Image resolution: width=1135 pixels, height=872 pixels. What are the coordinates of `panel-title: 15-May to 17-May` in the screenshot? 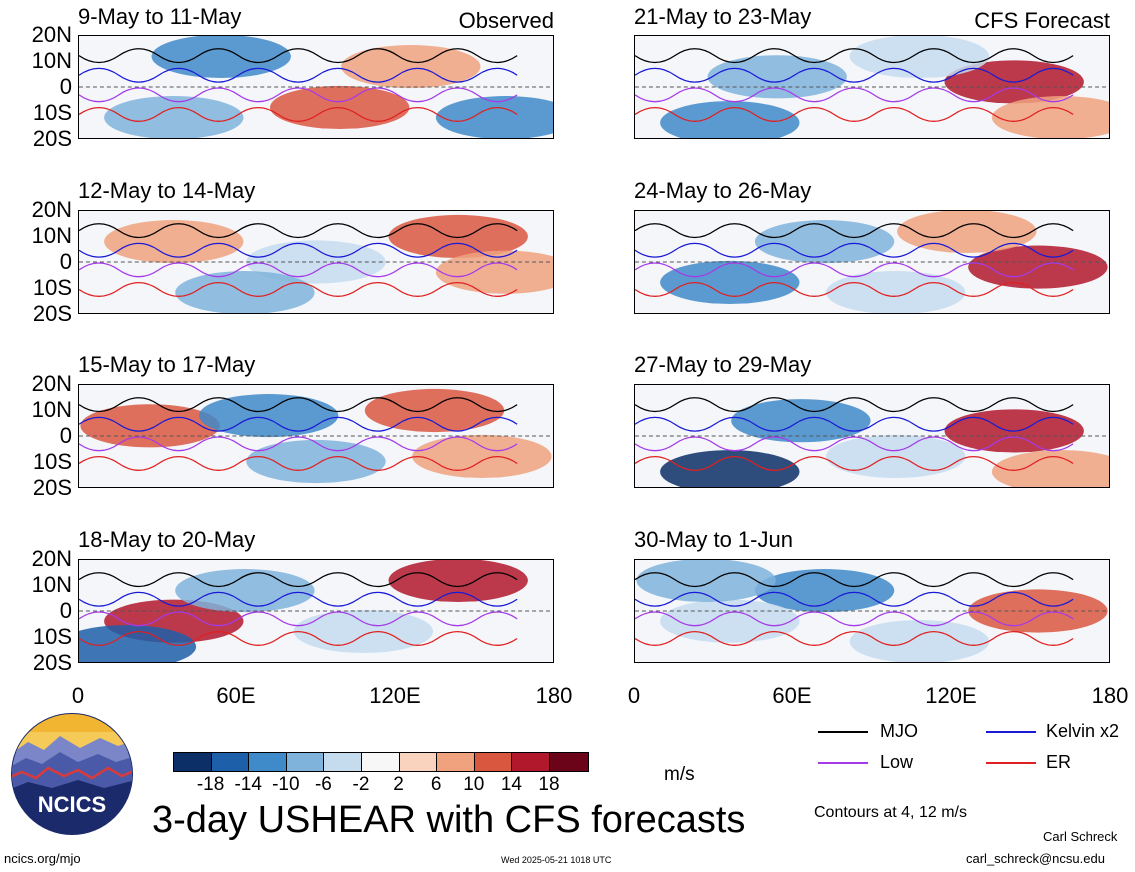 It's located at (167, 364).